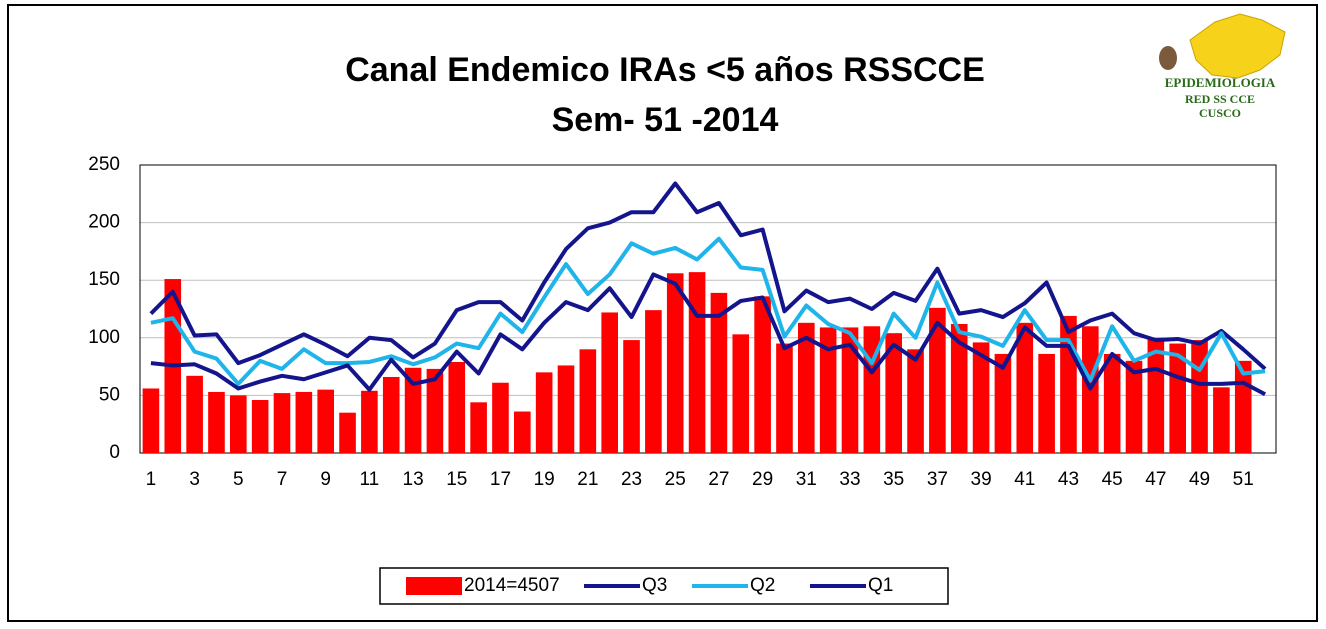 The image size is (1326, 629). Describe the element at coordinates (665, 120) in the screenshot. I see `chart-subtitle: Sem- 51 -2014` at that location.